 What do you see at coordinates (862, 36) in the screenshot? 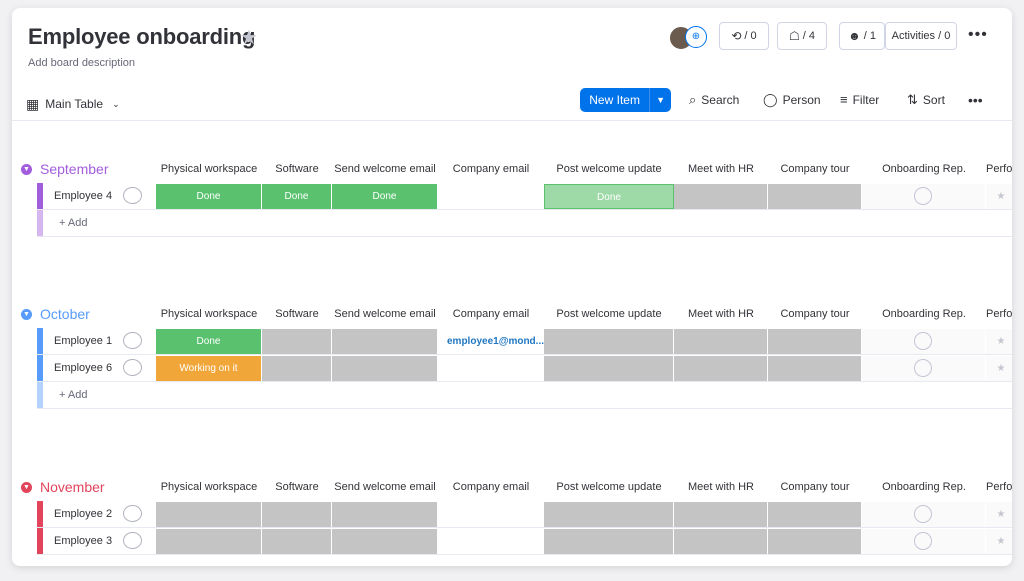
I see `members-button: ☻ / 1` at bounding box center [862, 36].